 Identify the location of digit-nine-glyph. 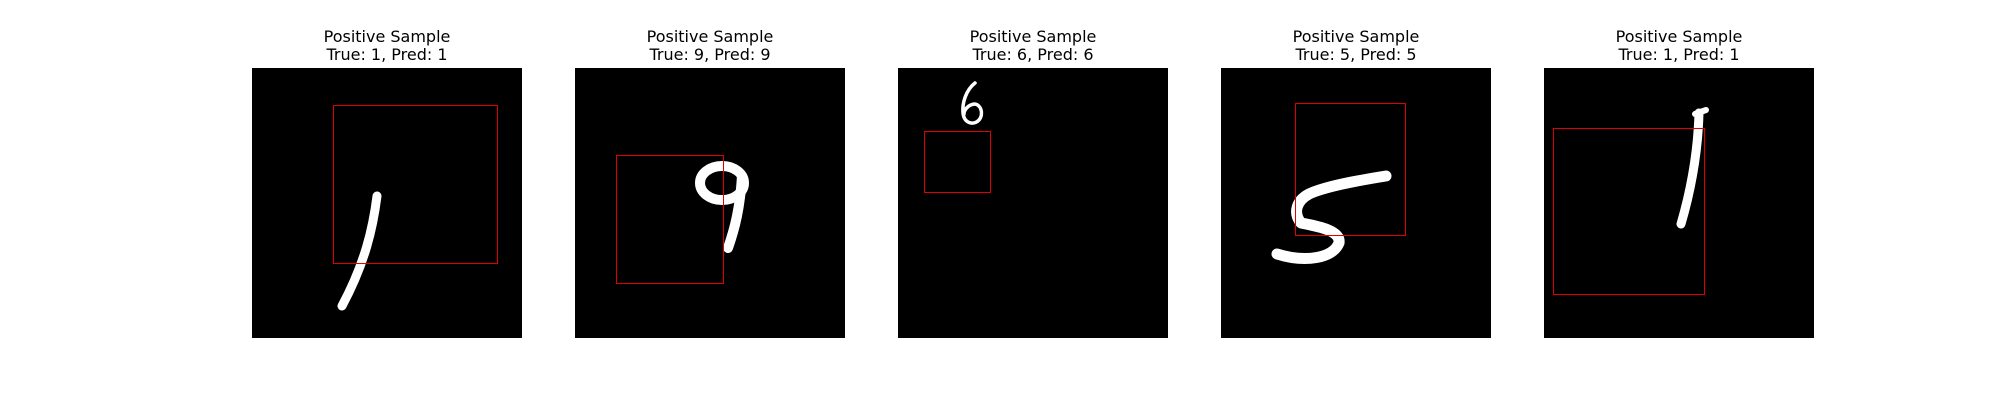
(722, 207).